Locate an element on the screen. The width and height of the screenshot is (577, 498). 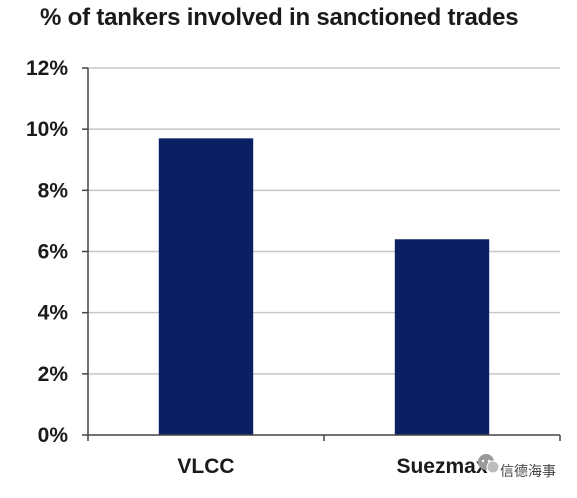
y-tick-labels: 0% 2% 4% 6% 8% 10% 12% is located at coordinates (47, 252).